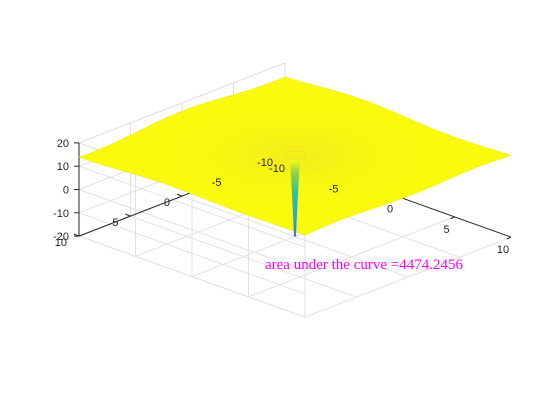 The image size is (560, 420). What do you see at coordinates (66, 191) in the screenshot?
I see `z-tick-label: 0` at bounding box center [66, 191].